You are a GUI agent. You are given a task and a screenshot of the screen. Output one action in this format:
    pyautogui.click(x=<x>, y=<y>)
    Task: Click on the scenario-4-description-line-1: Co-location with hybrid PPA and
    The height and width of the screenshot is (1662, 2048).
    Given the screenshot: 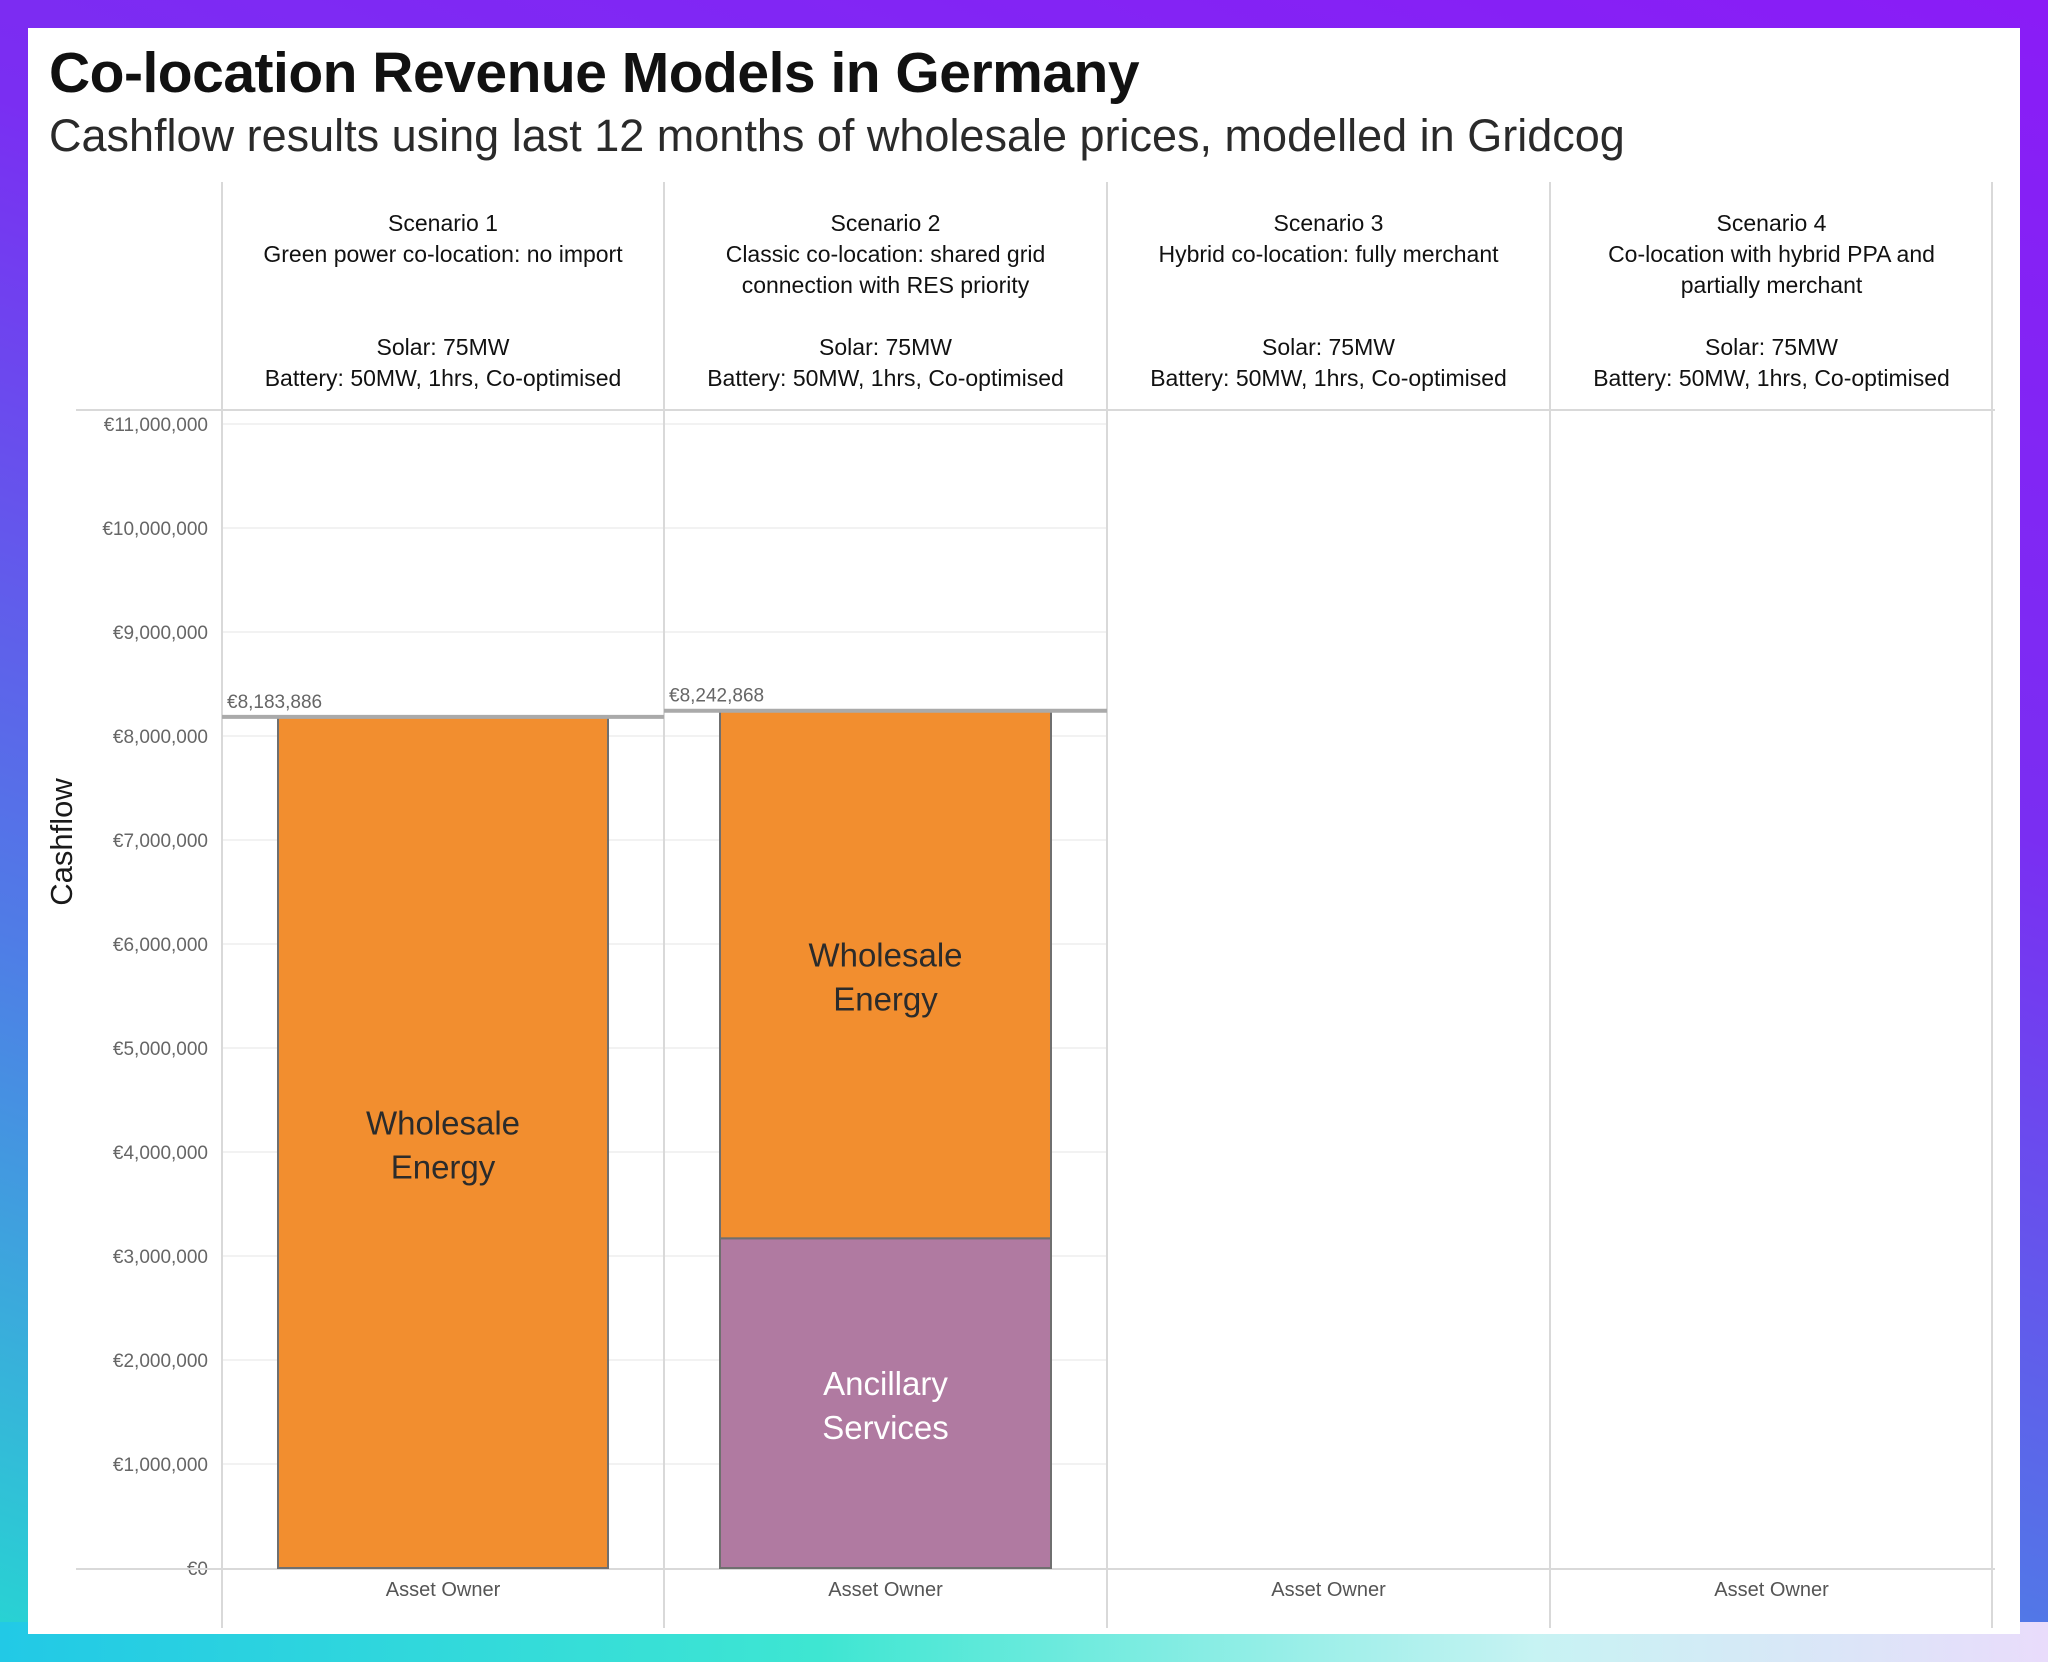 What is the action you would take?
    pyautogui.click(x=1771, y=254)
    